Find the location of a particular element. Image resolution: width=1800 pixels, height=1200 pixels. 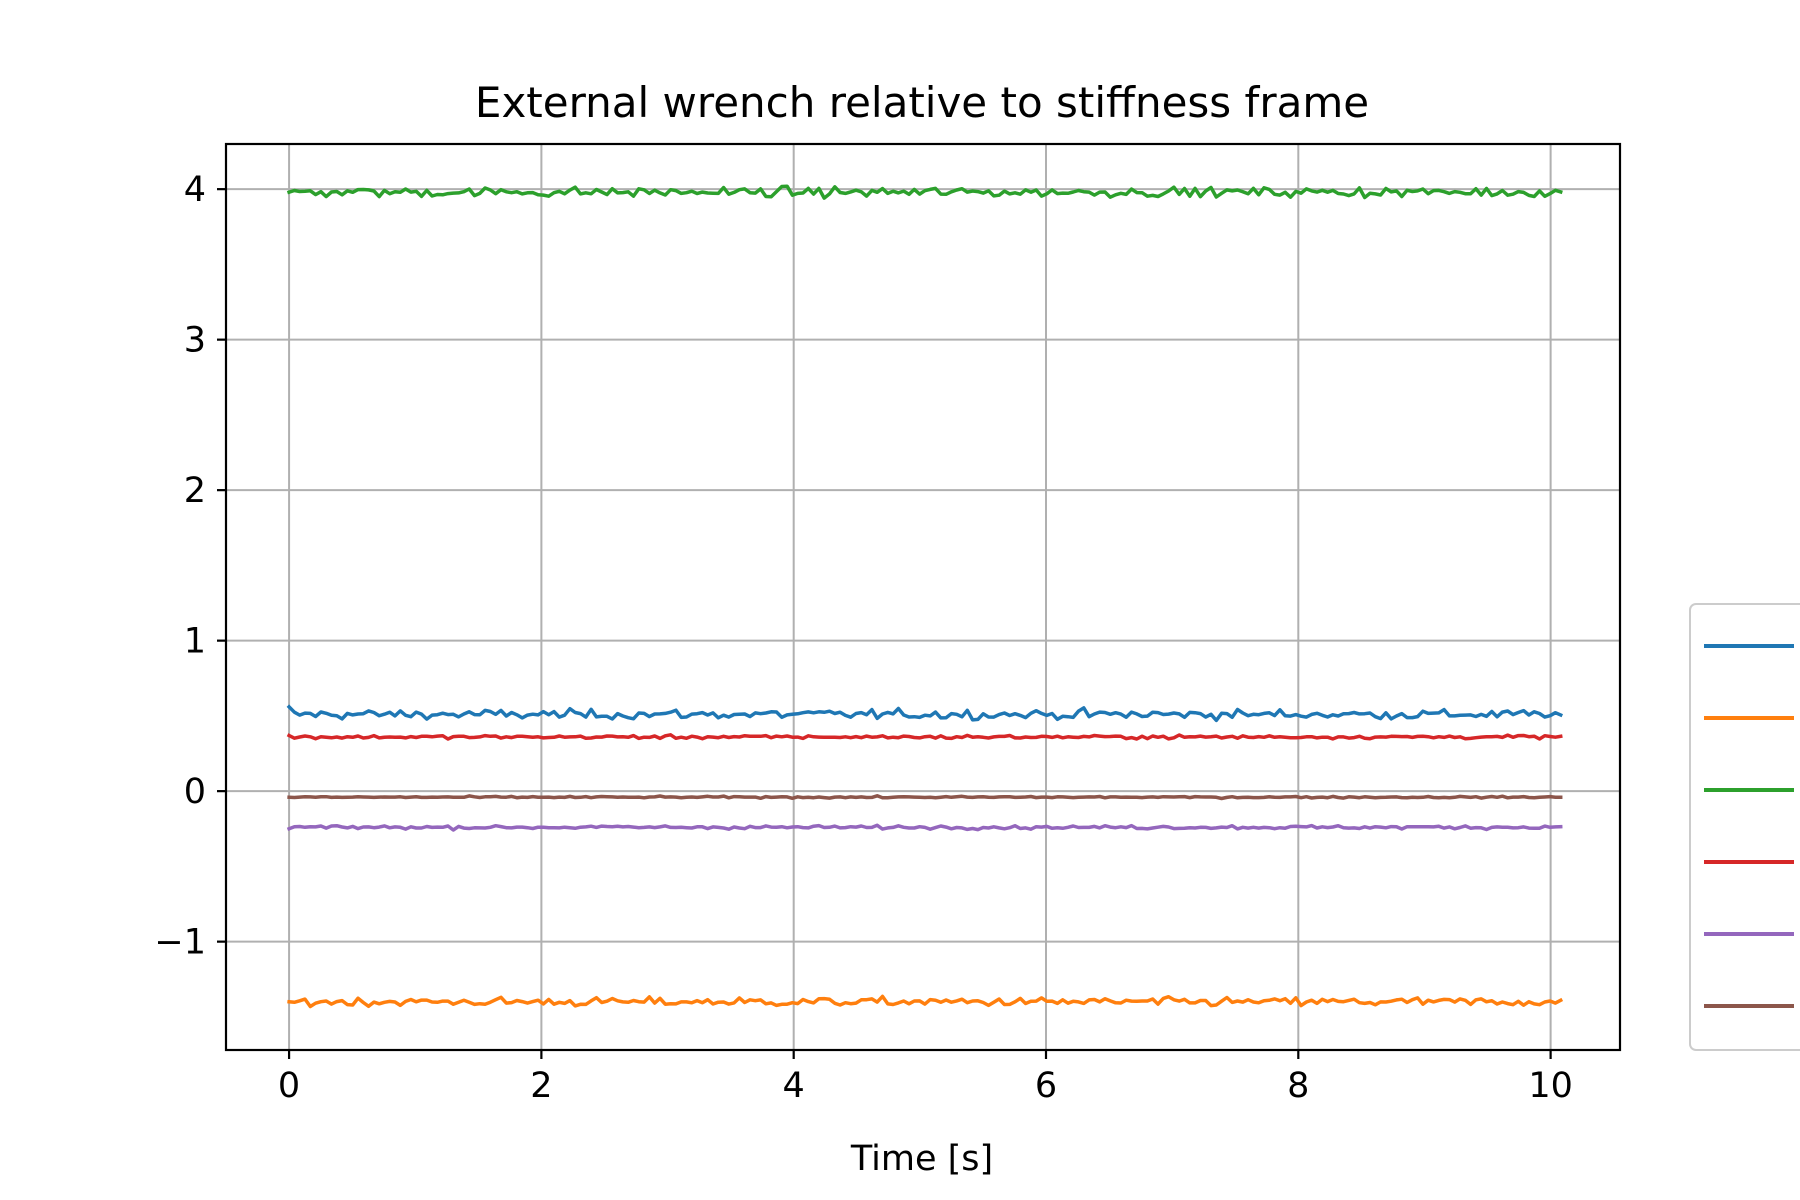

y-tick-label: −1 is located at coordinates (180, 943).